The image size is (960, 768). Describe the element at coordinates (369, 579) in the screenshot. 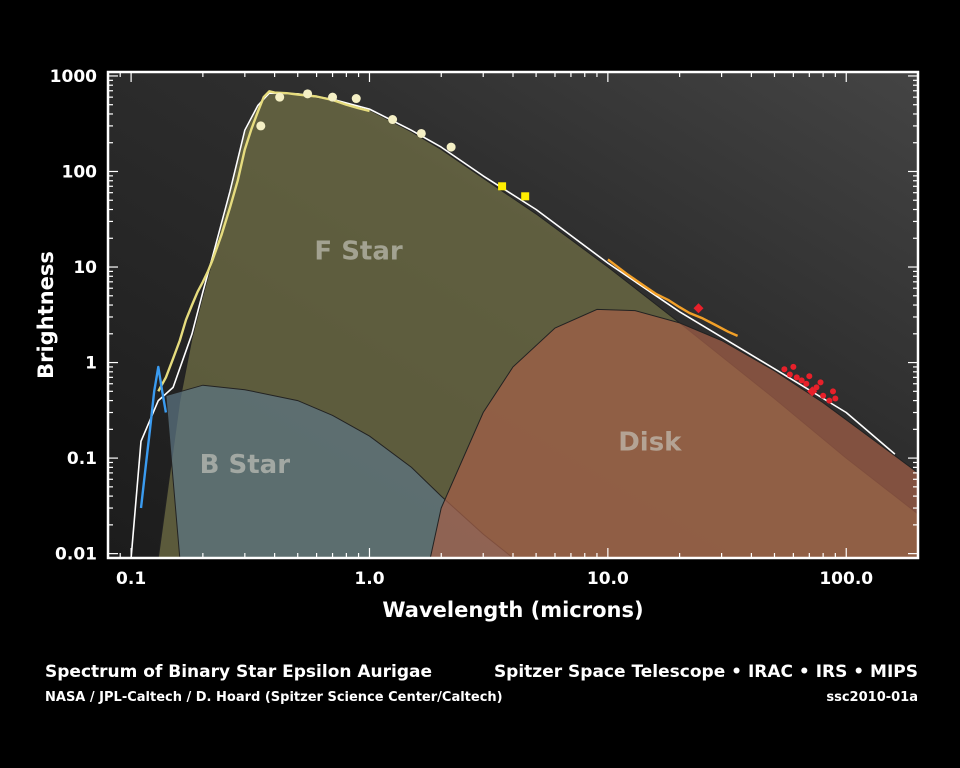

I see `x-tick-label: 1.0` at that location.